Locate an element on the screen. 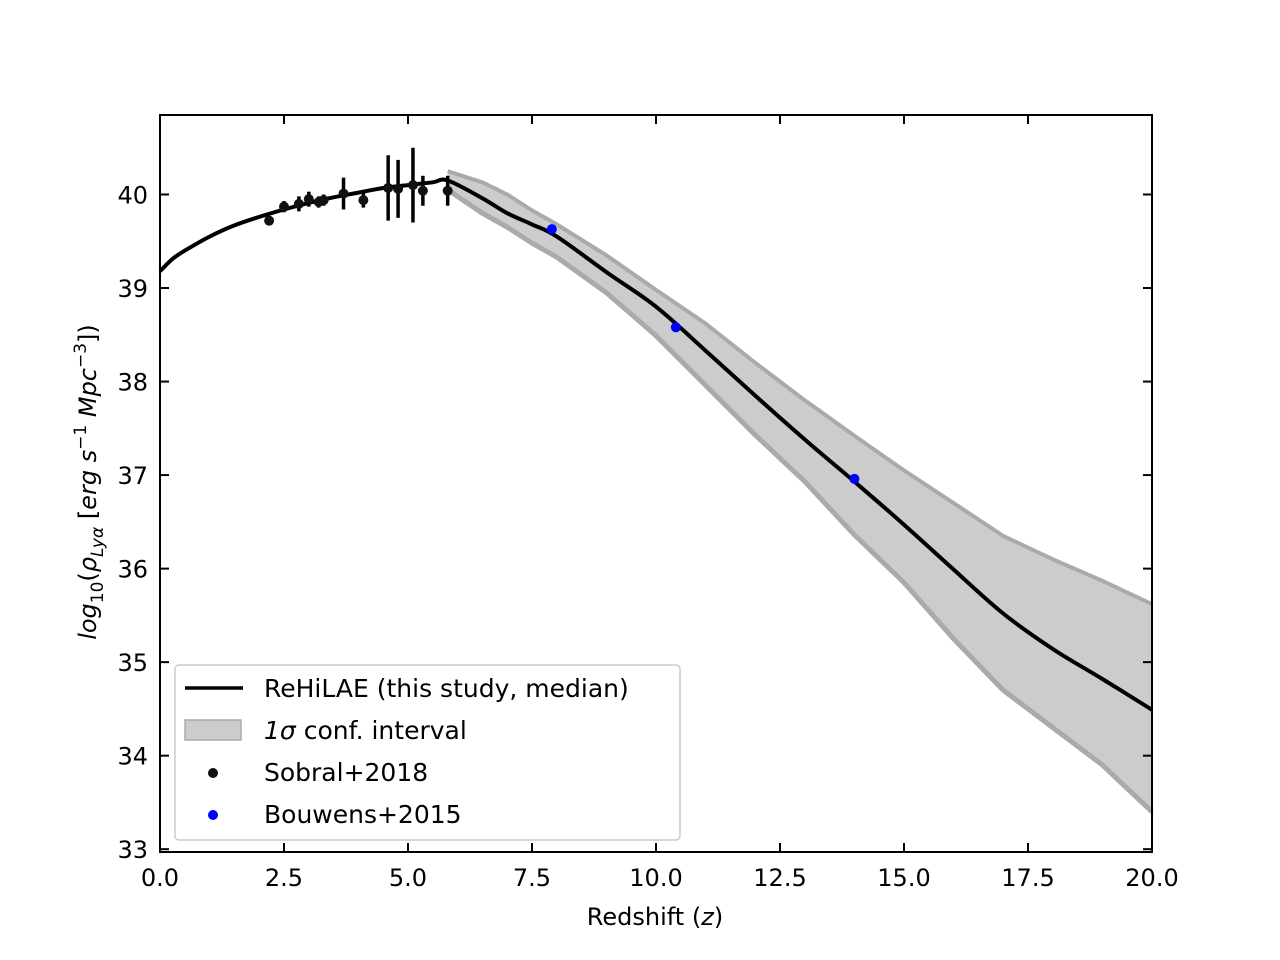 The width and height of the screenshot is (1280, 960). legend-box is located at coordinates (427, 752).